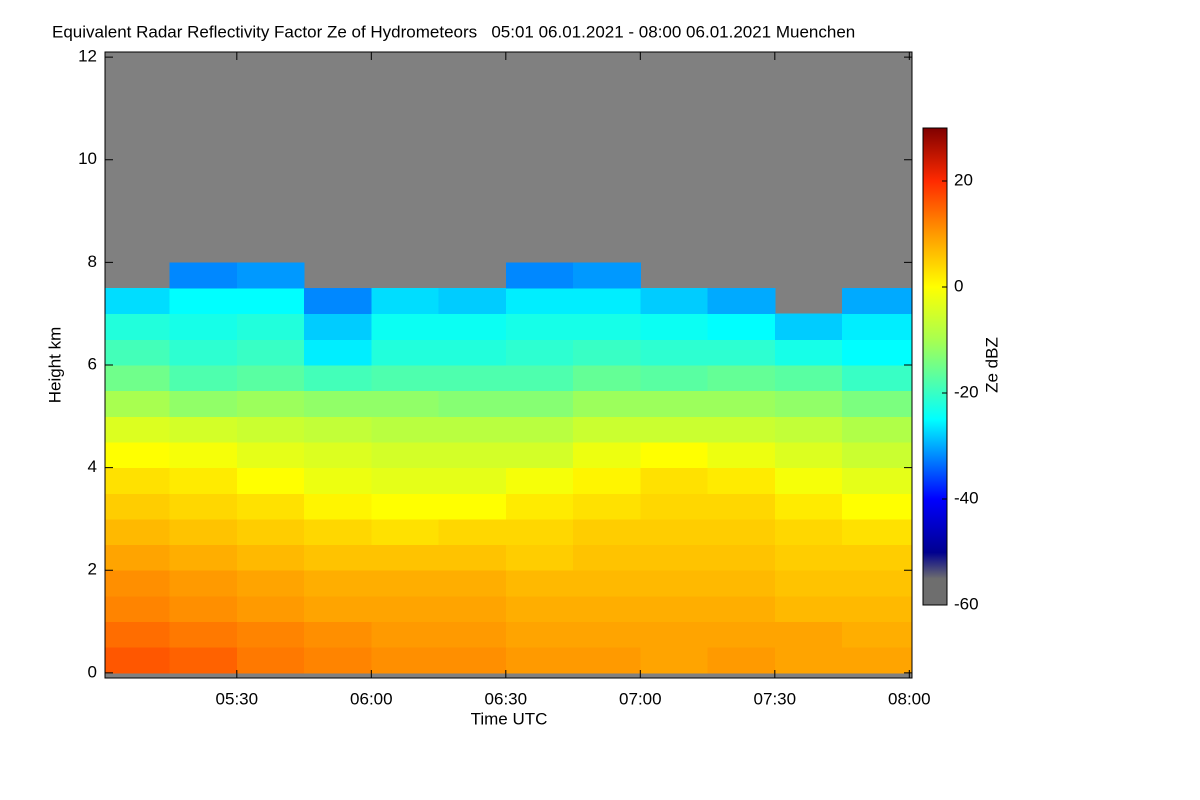  What do you see at coordinates (92, 466) in the screenshot?
I see `y-tick-label: 4` at bounding box center [92, 466].